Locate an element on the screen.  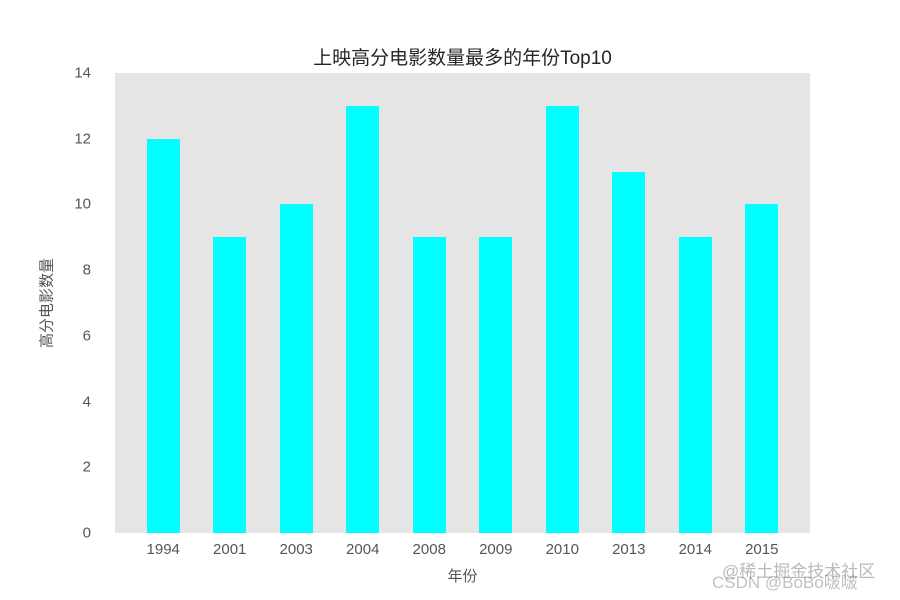
bar-2010 is located at coordinates (562, 319).